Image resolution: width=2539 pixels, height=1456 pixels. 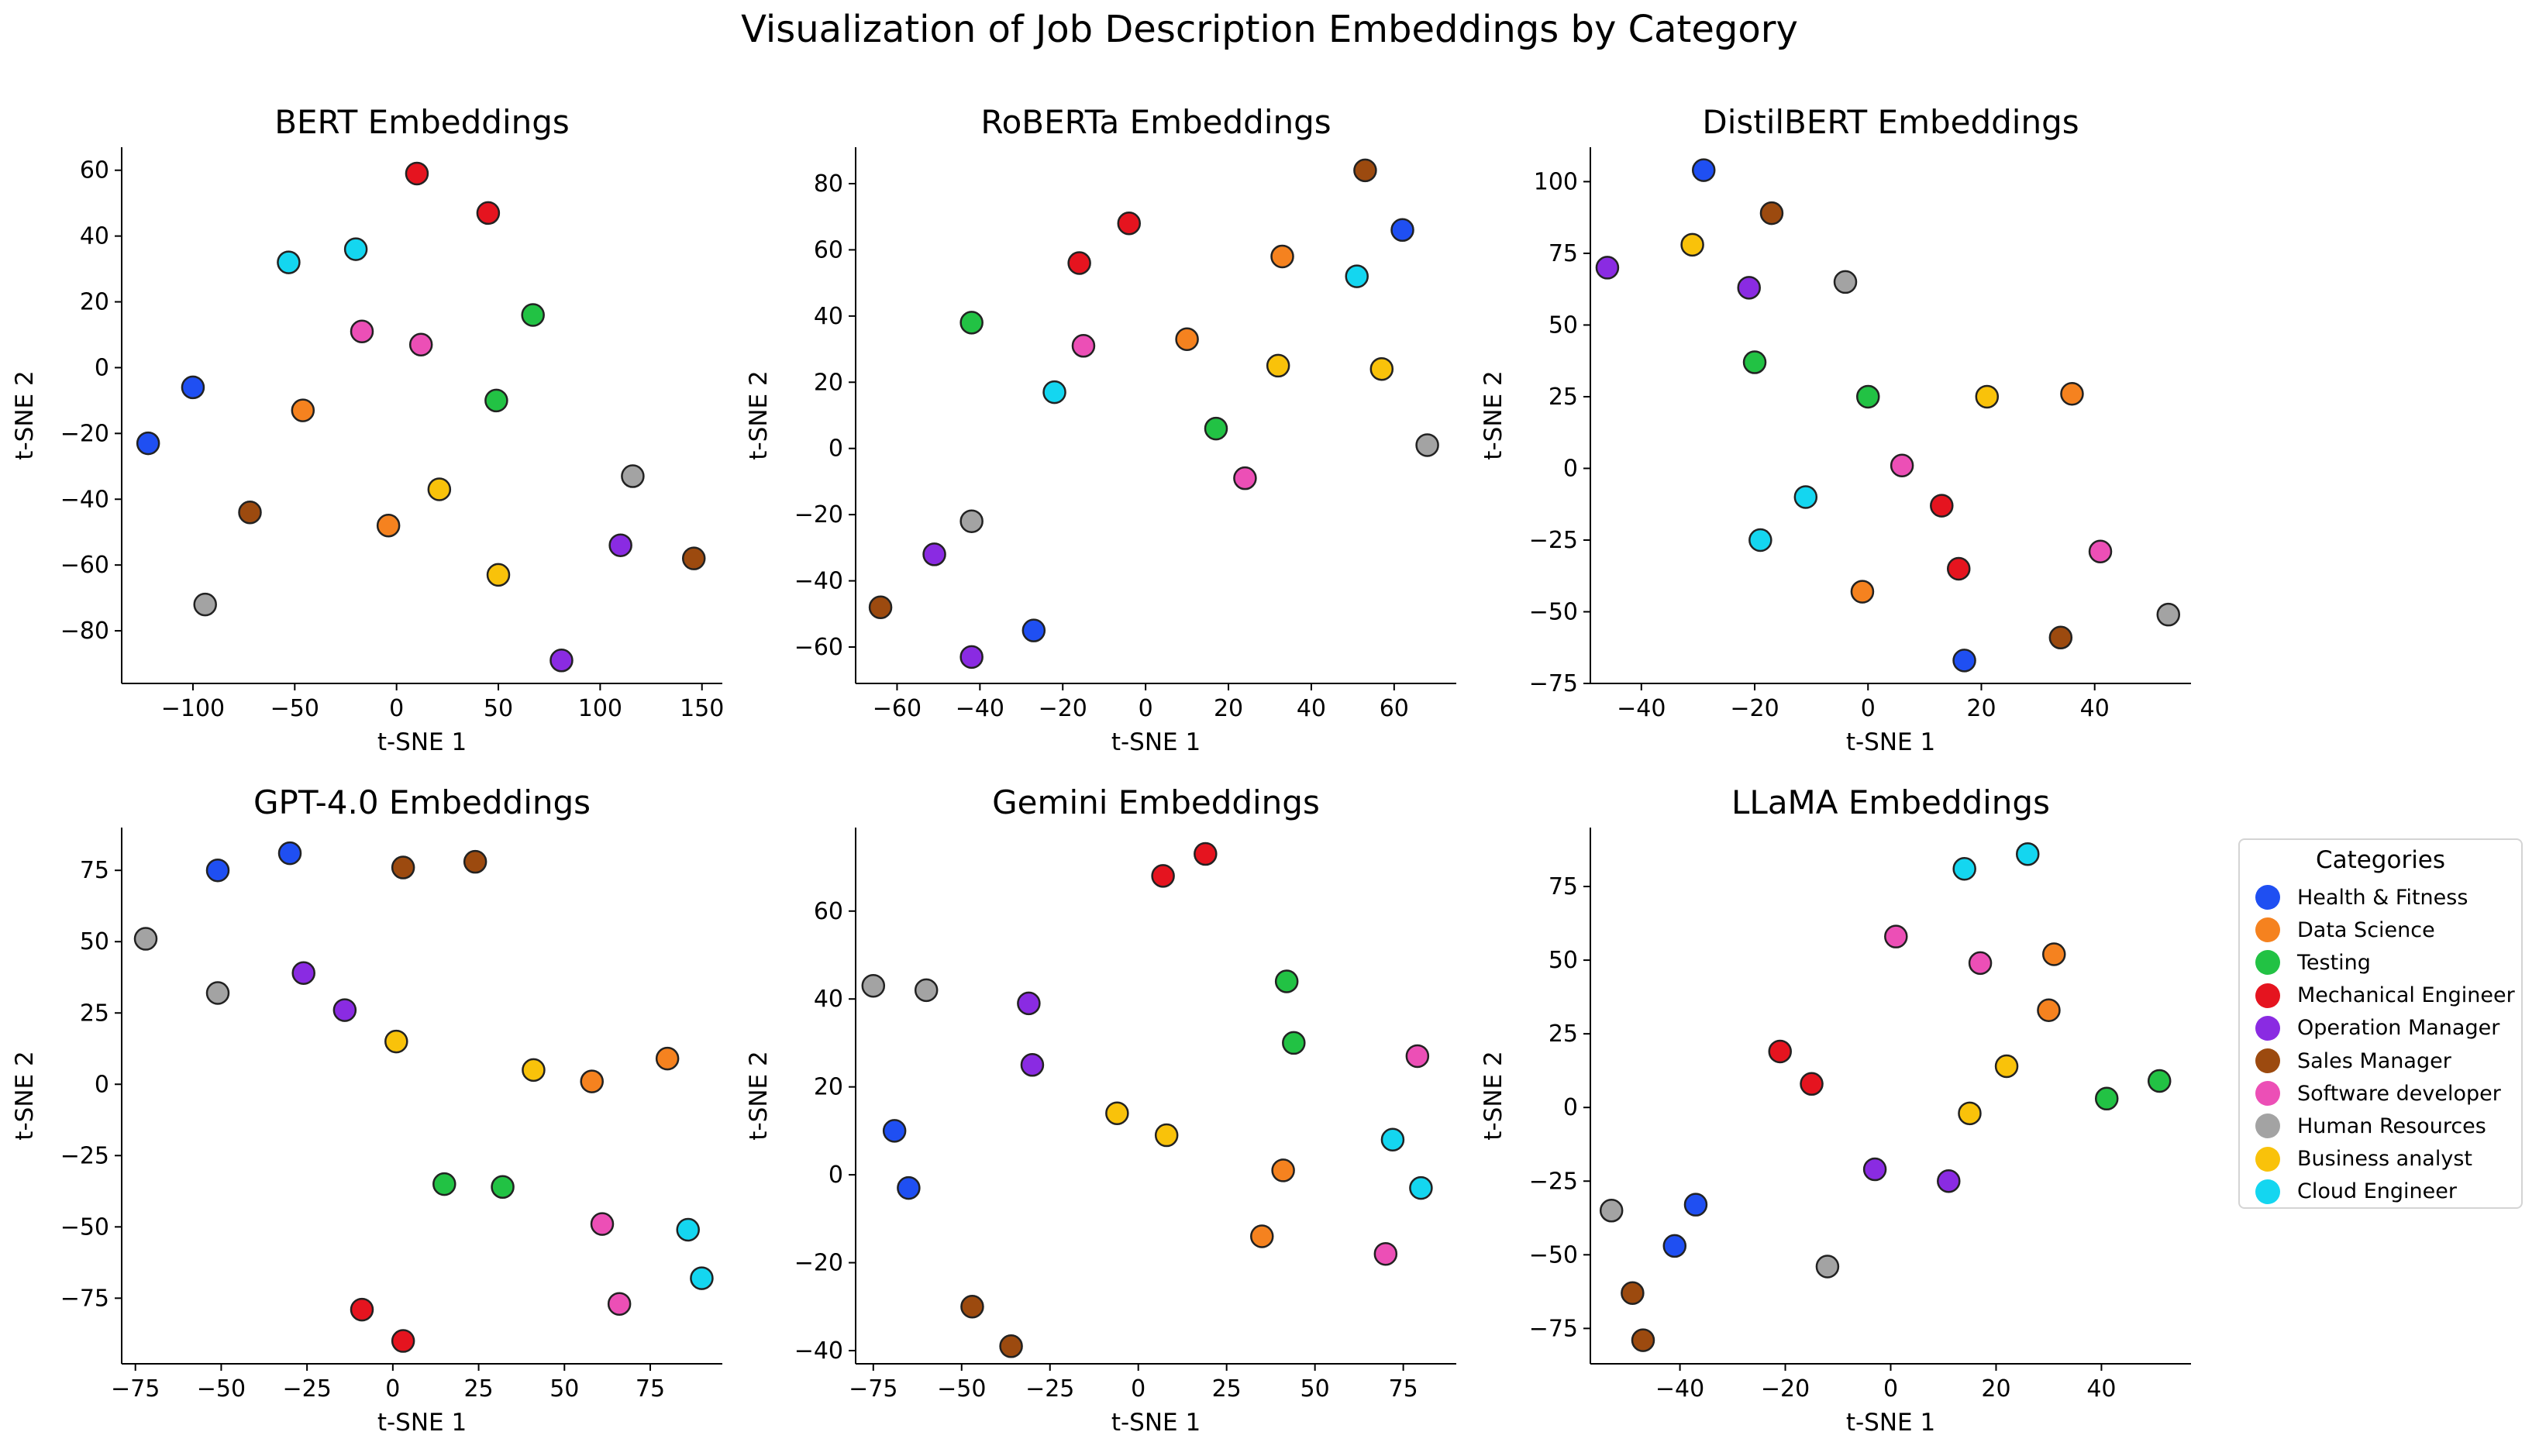 I want to click on subplot-title: Gemini Embeddings, so click(x=1156, y=802).